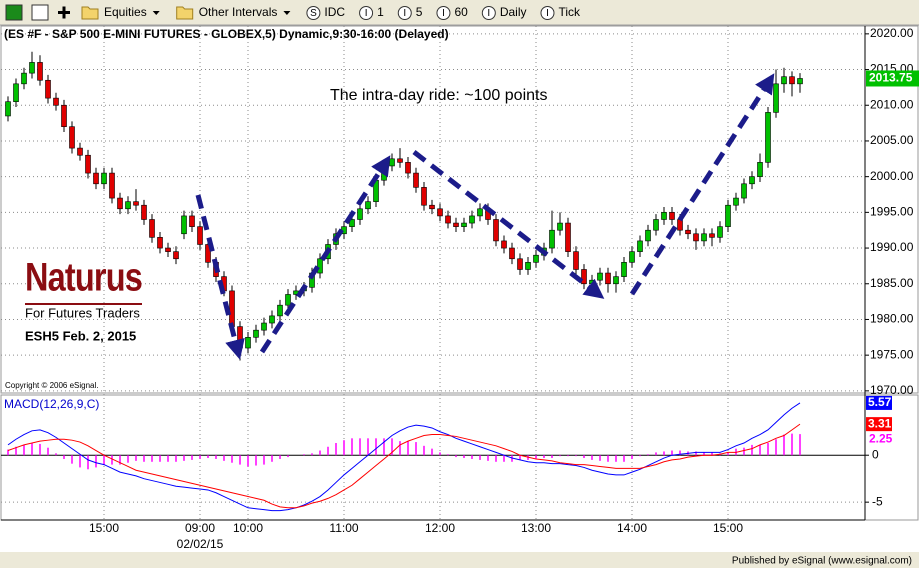 Image resolution: width=919 pixels, height=568 pixels. I want to click on chip-icon-letter: S, so click(313, 13).